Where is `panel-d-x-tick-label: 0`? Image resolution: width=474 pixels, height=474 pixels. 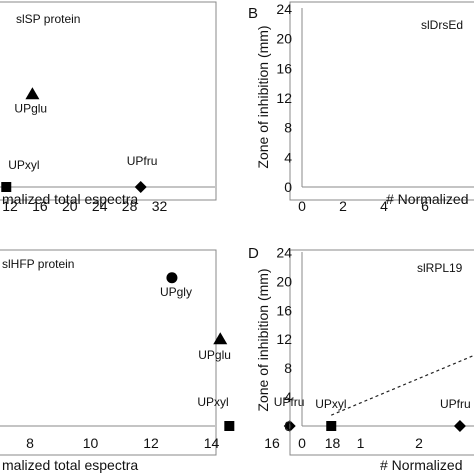
panel-d-x-tick-label: 0 is located at coordinates (302, 443).